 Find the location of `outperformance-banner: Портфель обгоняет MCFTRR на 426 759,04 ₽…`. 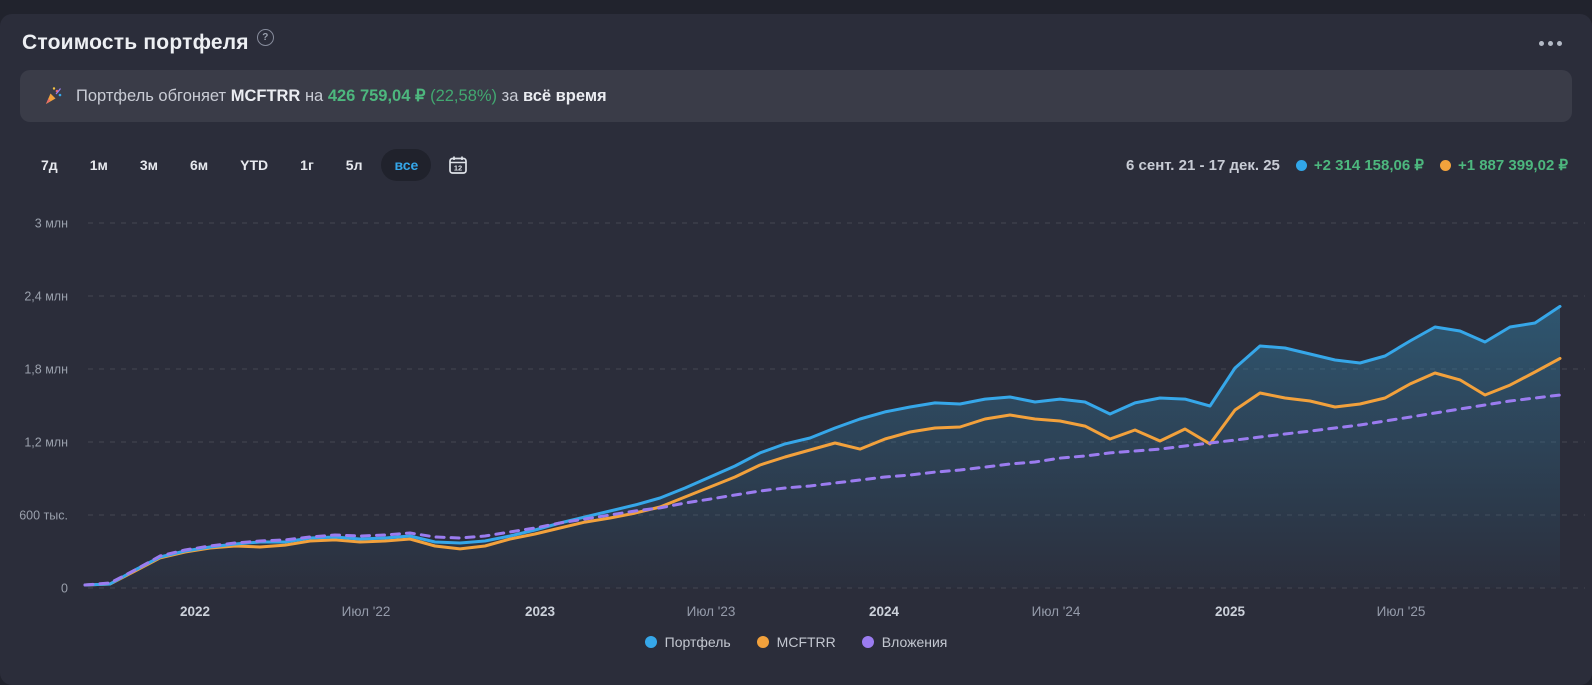

outperformance-banner: Портфель обгоняет MCFTRR на 426 759,04 ₽… is located at coordinates (796, 96).